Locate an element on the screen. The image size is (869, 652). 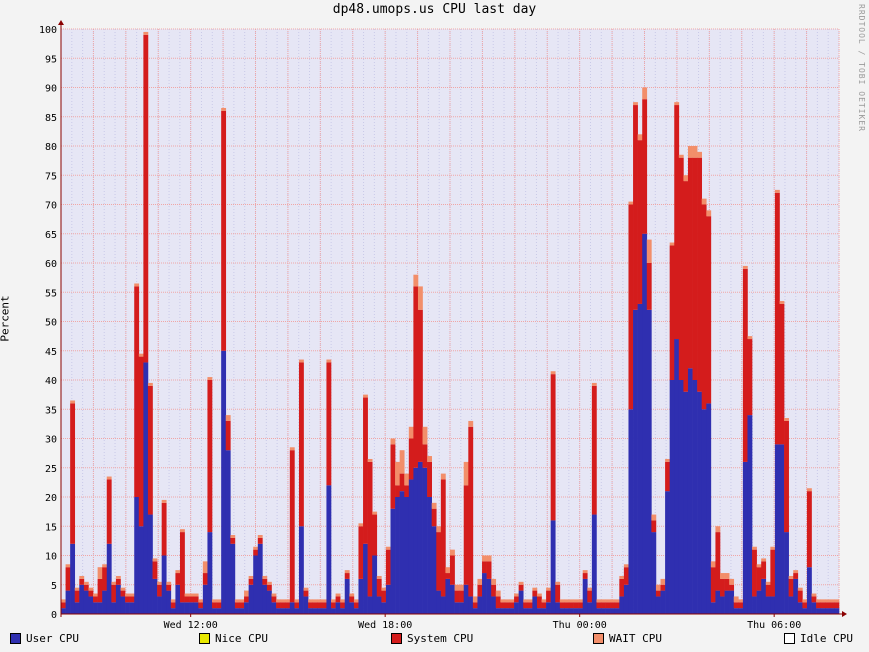
y-tick-label: 15 is located at coordinates (51, 527).